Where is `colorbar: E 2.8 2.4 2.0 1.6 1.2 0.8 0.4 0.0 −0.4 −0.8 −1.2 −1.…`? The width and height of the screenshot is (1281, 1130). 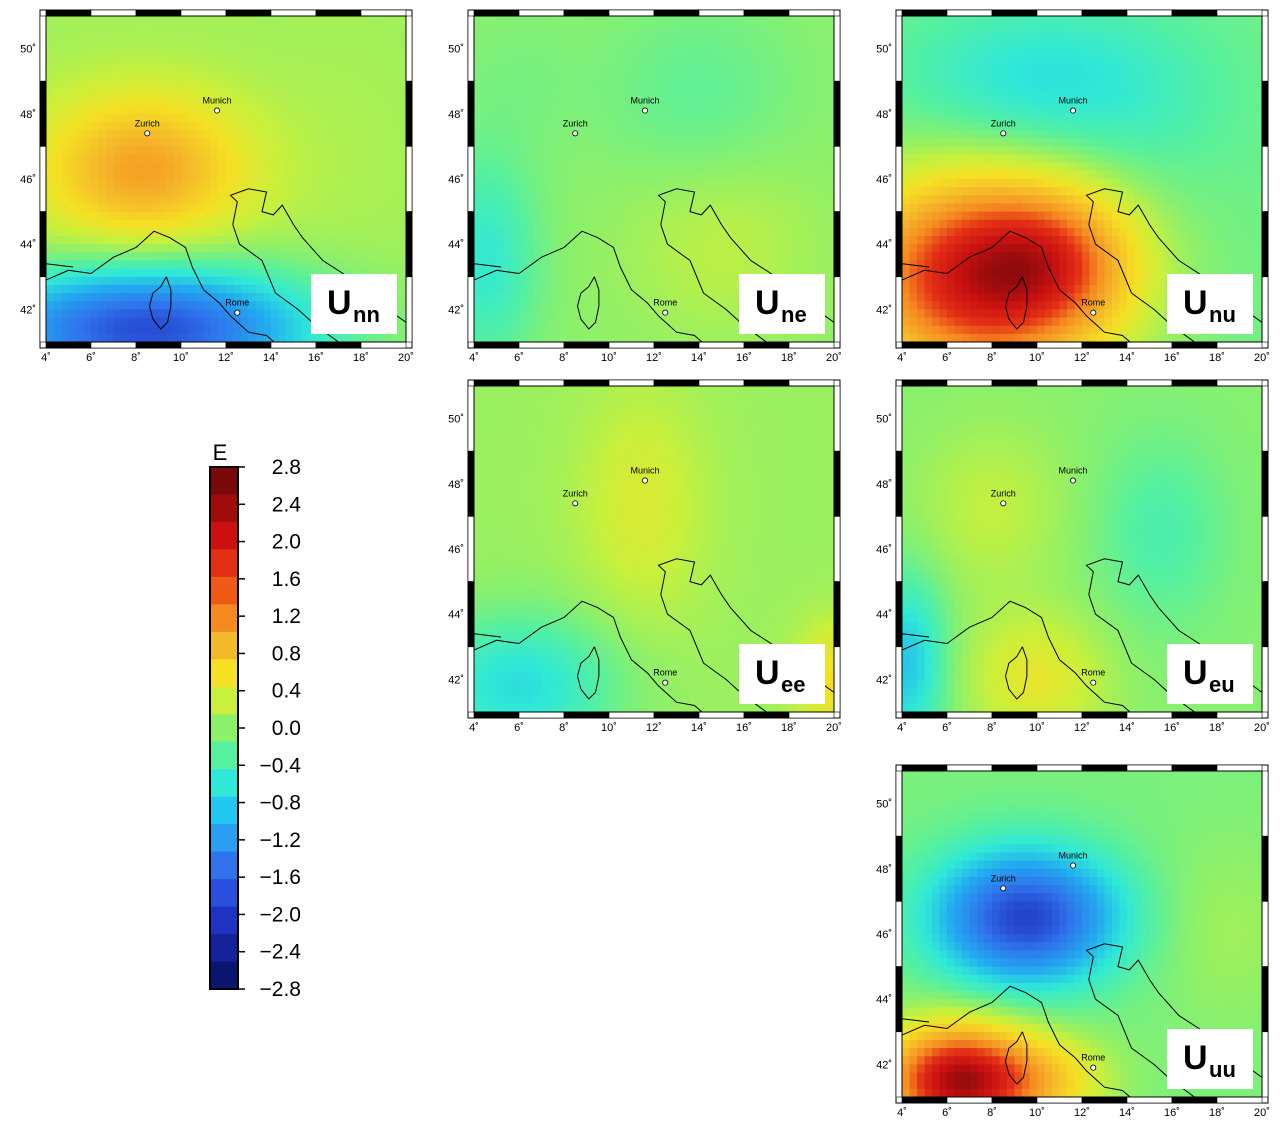 colorbar: E 2.8 2.4 2.0 1.6 1.2 0.8 0.4 0.0 −0.4 −0.8 −1.2 −1.… is located at coordinates (255, 720).